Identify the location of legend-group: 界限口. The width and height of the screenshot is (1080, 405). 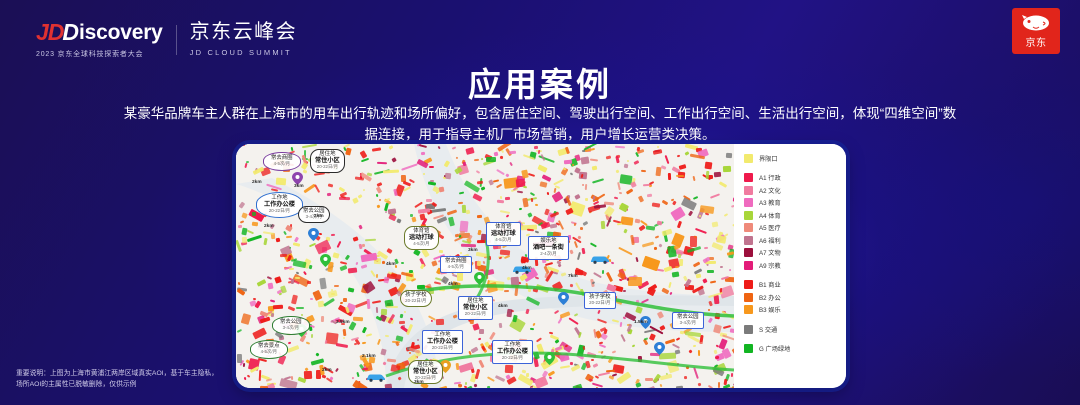
(793, 158).